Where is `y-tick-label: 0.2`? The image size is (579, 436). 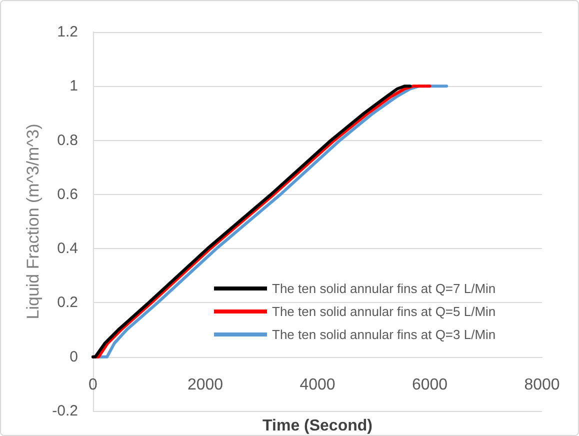
y-tick-label: 0.2 is located at coordinates (67, 303).